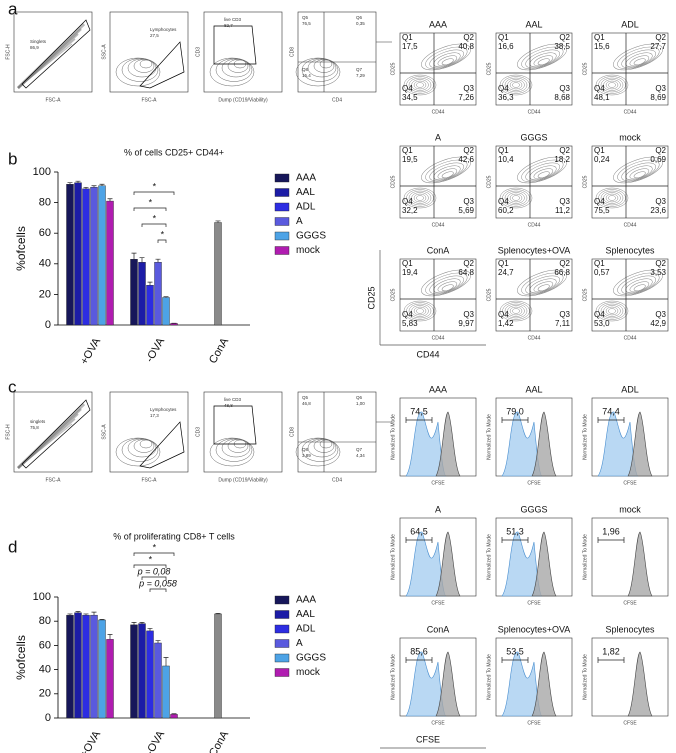 The width and height of the screenshot is (676, 753). What do you see at coordinates (243, 100) in the screenshot?
I see `axis-label: Dump (CD19/Viability)` at bounding box center [243, 100].